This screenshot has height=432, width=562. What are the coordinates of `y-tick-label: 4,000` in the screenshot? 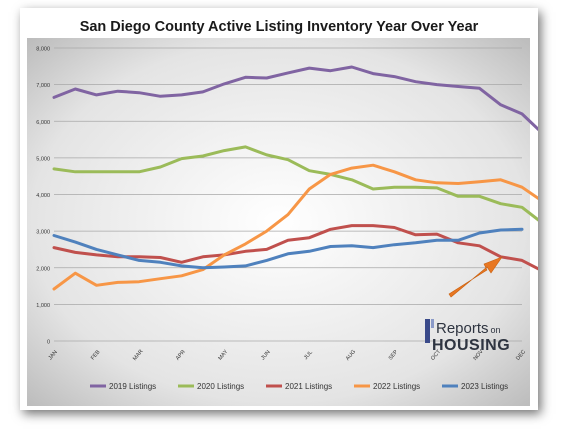 It's located at (43, 196).